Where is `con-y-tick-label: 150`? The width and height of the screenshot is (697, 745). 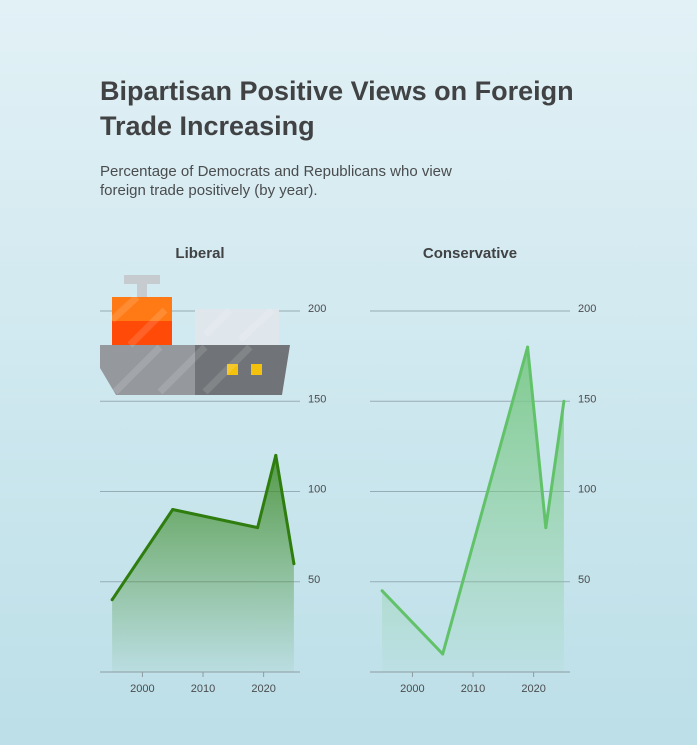
con-y-tick-label: 150 is located at coordinates (587, 399).